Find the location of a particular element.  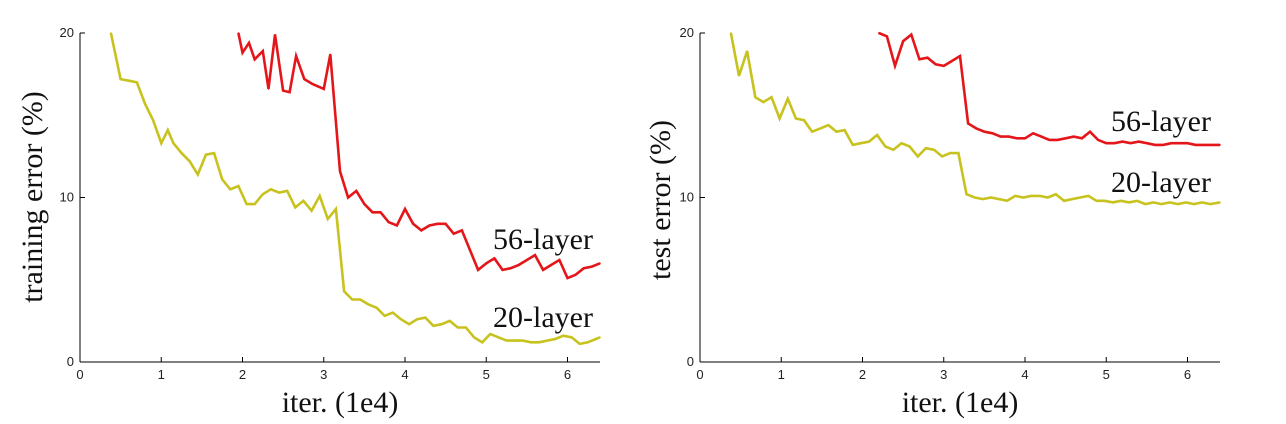

x-tick-label: 2 is located at coordinates (242, 374).